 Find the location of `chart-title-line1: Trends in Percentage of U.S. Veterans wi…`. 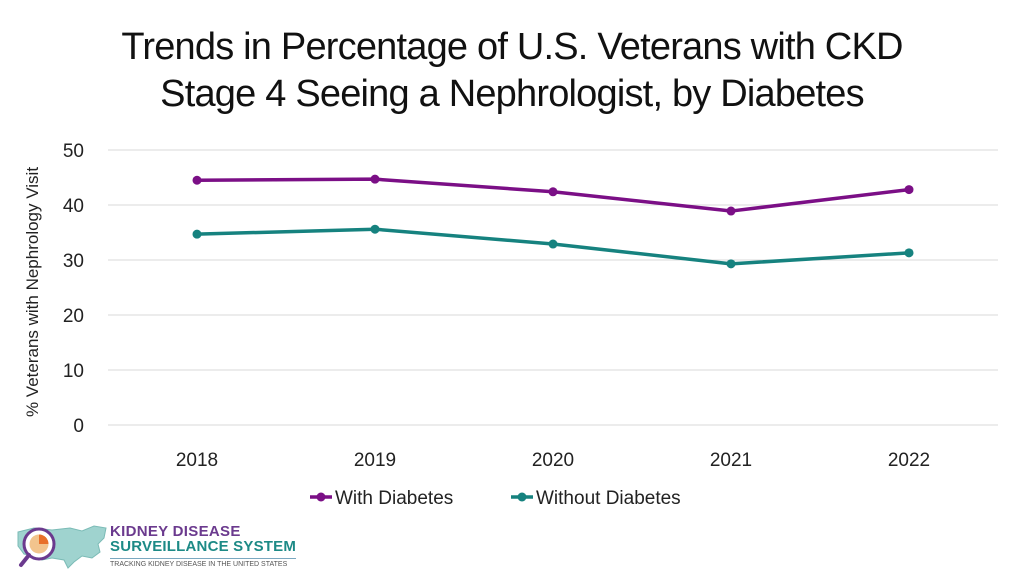

chart-title-line1: Trends in Percentage of U.S. Veterans wi… is located at coordinates (512, 47).